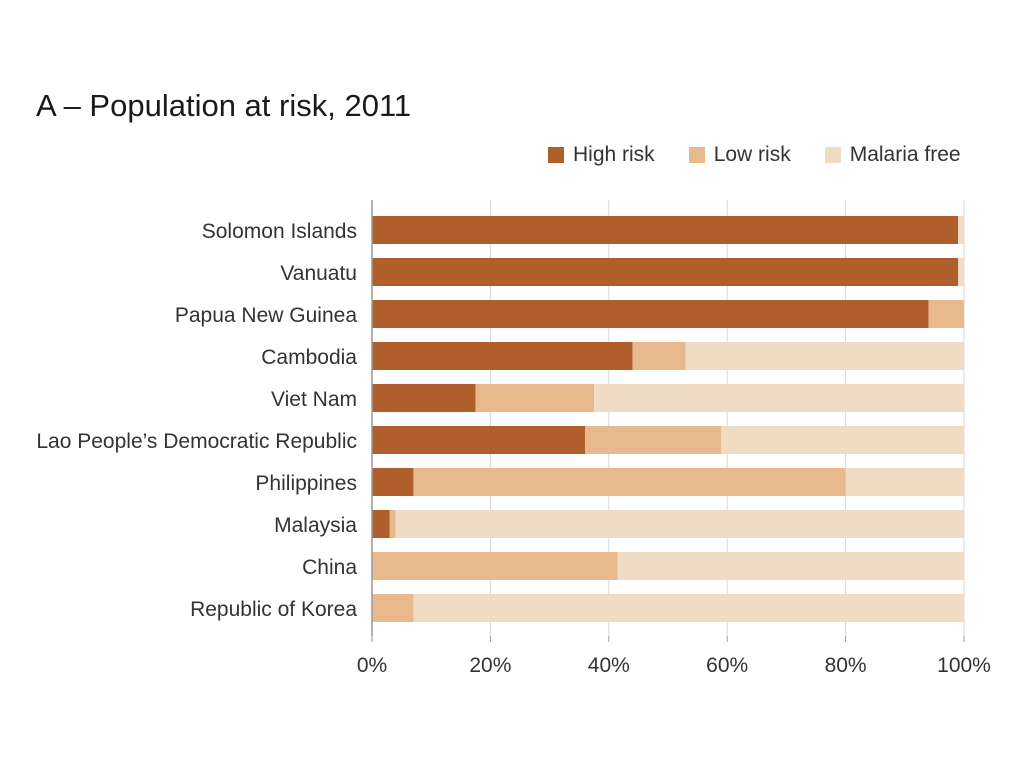  Describe the element at coordinates (306, 483) in the screenshot. I see `category-label: Philippines` at that location.